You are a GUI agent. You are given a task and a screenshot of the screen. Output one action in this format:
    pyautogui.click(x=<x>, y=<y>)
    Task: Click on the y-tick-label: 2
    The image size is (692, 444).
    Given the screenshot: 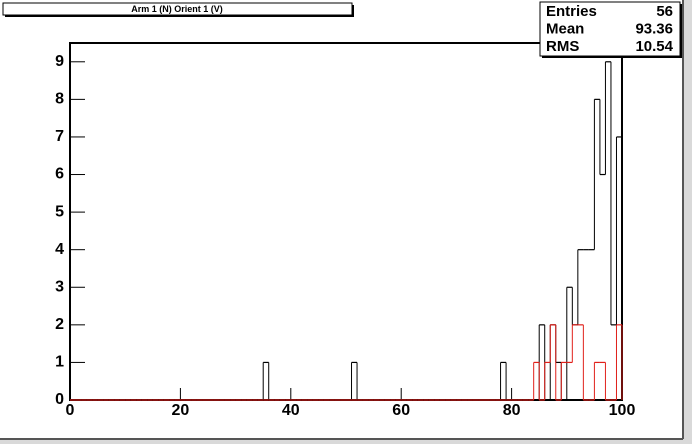 What is the action you would take?
    pyautogui.click(x=59, y=324)
    